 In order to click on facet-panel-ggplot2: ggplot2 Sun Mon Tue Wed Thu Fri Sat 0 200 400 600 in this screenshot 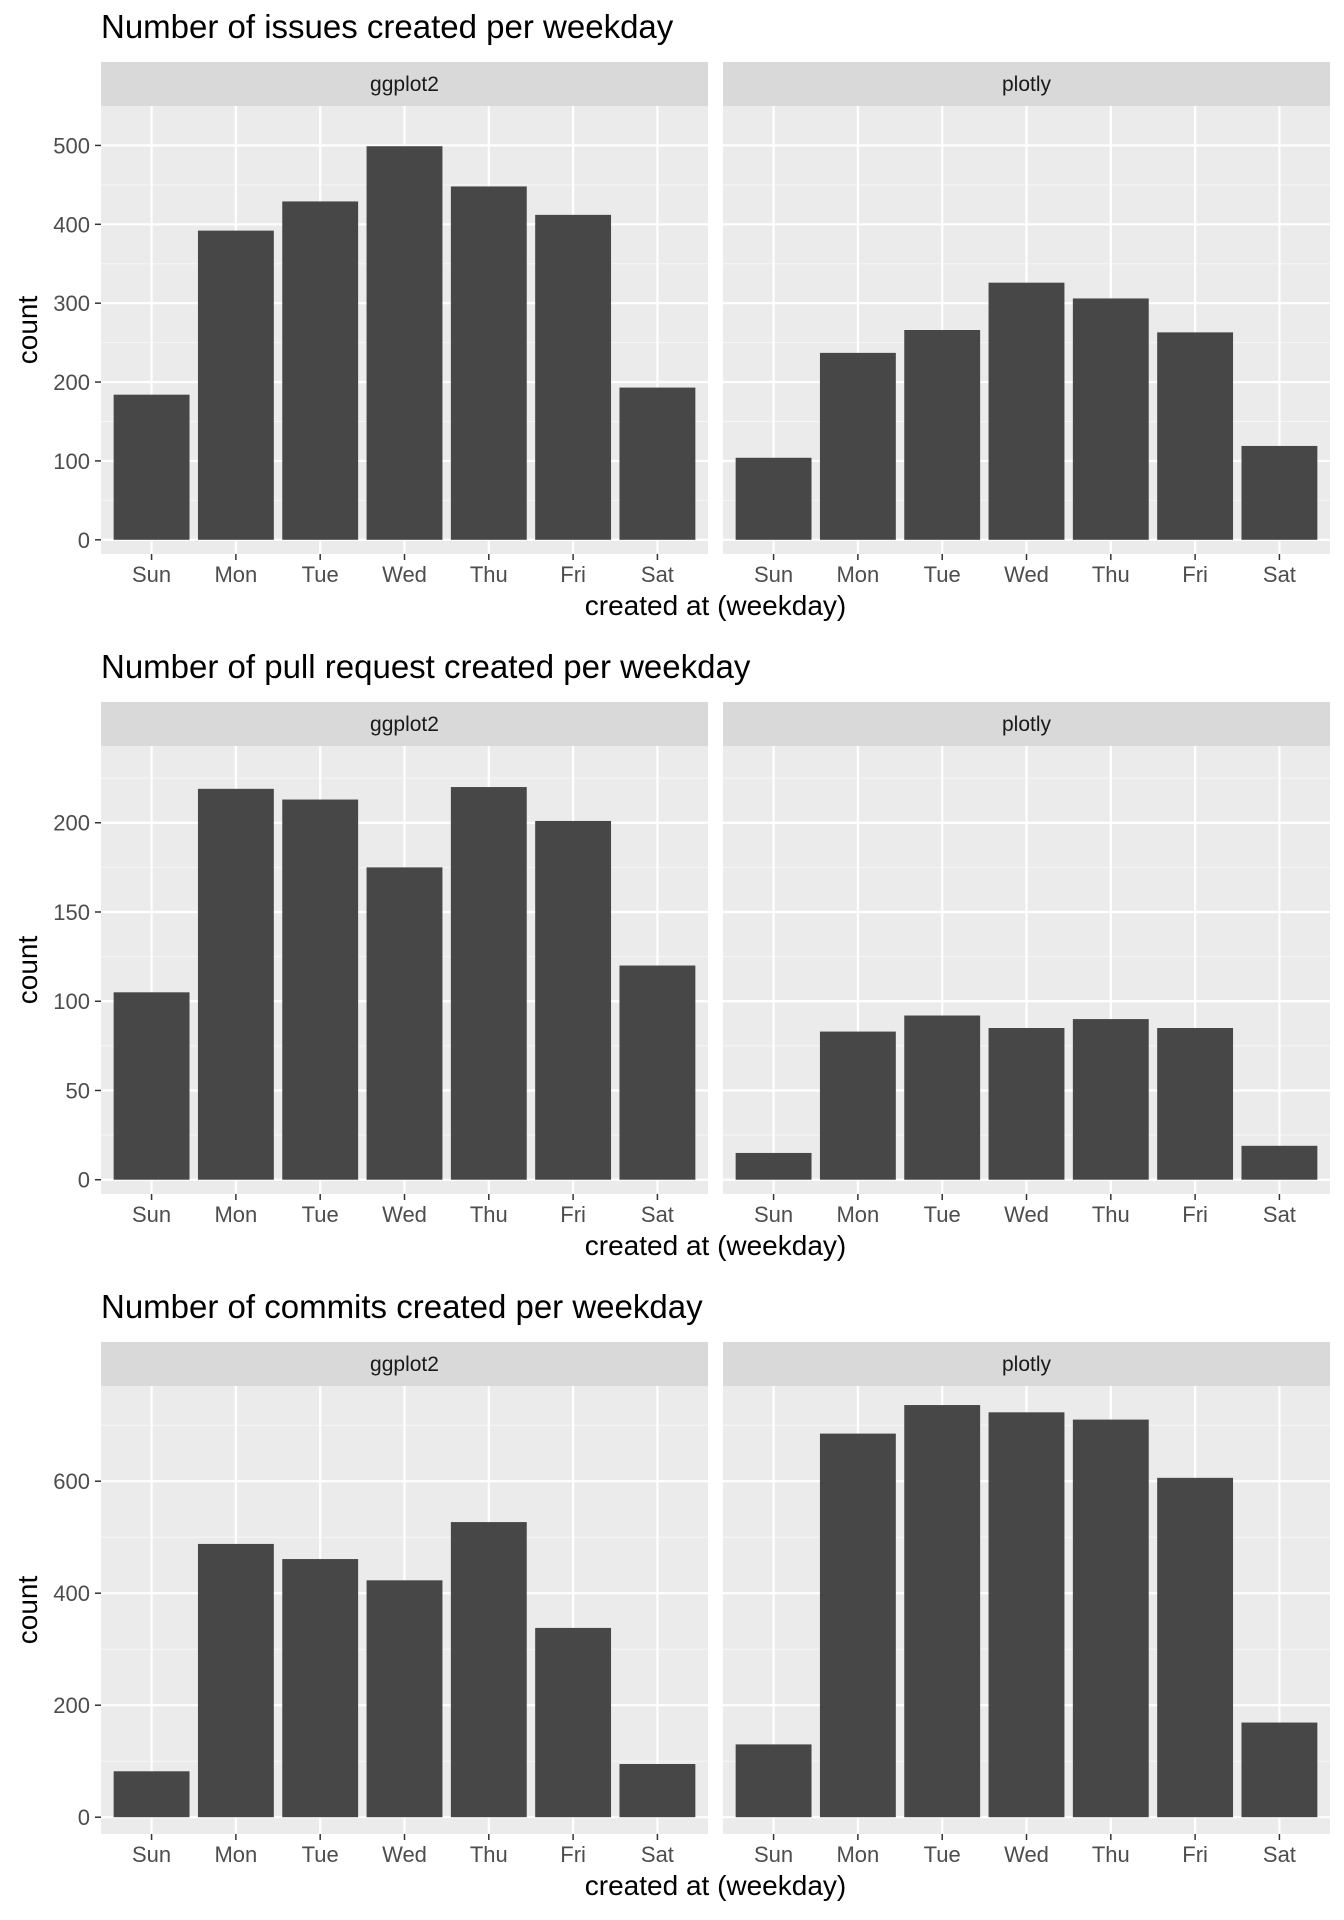, I will do `click(380, 1604)`.